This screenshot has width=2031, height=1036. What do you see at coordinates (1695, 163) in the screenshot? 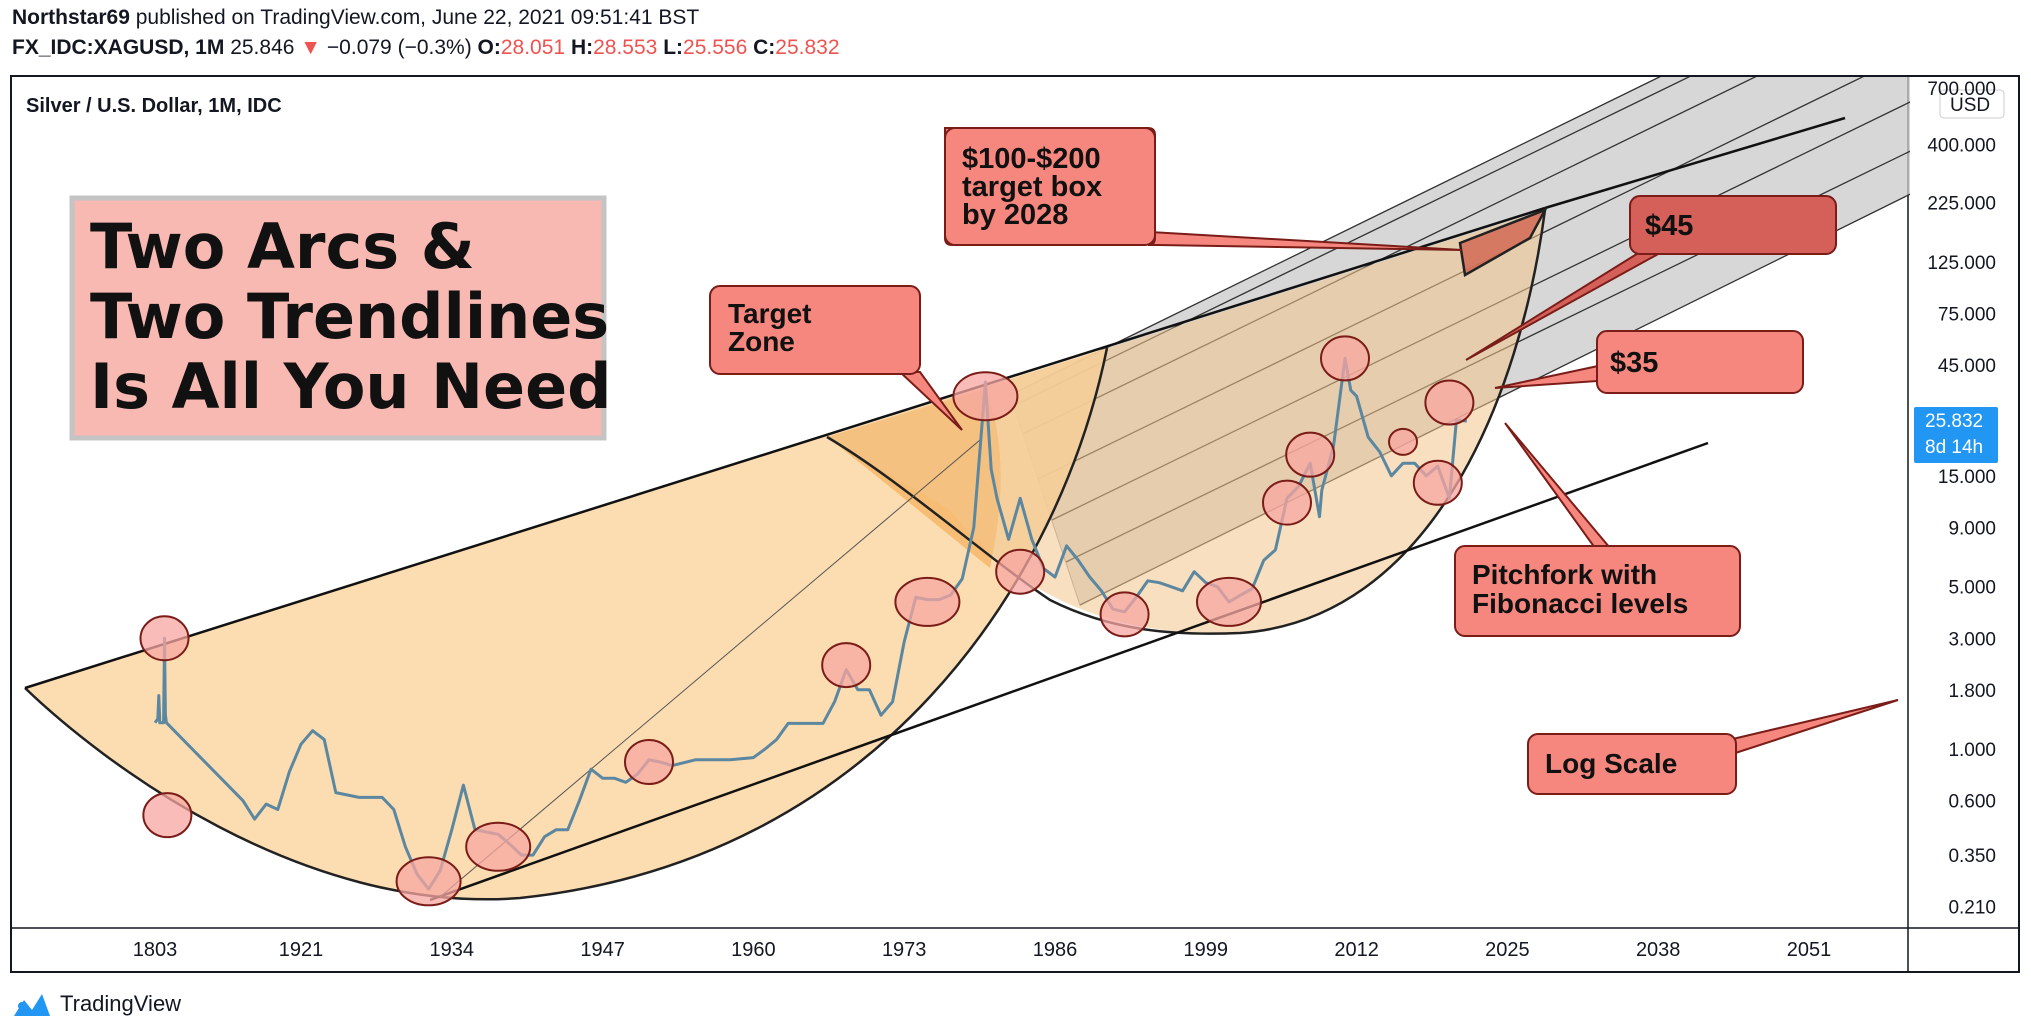
I see `upper-trendline-extension` at bounding box center [1695, 163].